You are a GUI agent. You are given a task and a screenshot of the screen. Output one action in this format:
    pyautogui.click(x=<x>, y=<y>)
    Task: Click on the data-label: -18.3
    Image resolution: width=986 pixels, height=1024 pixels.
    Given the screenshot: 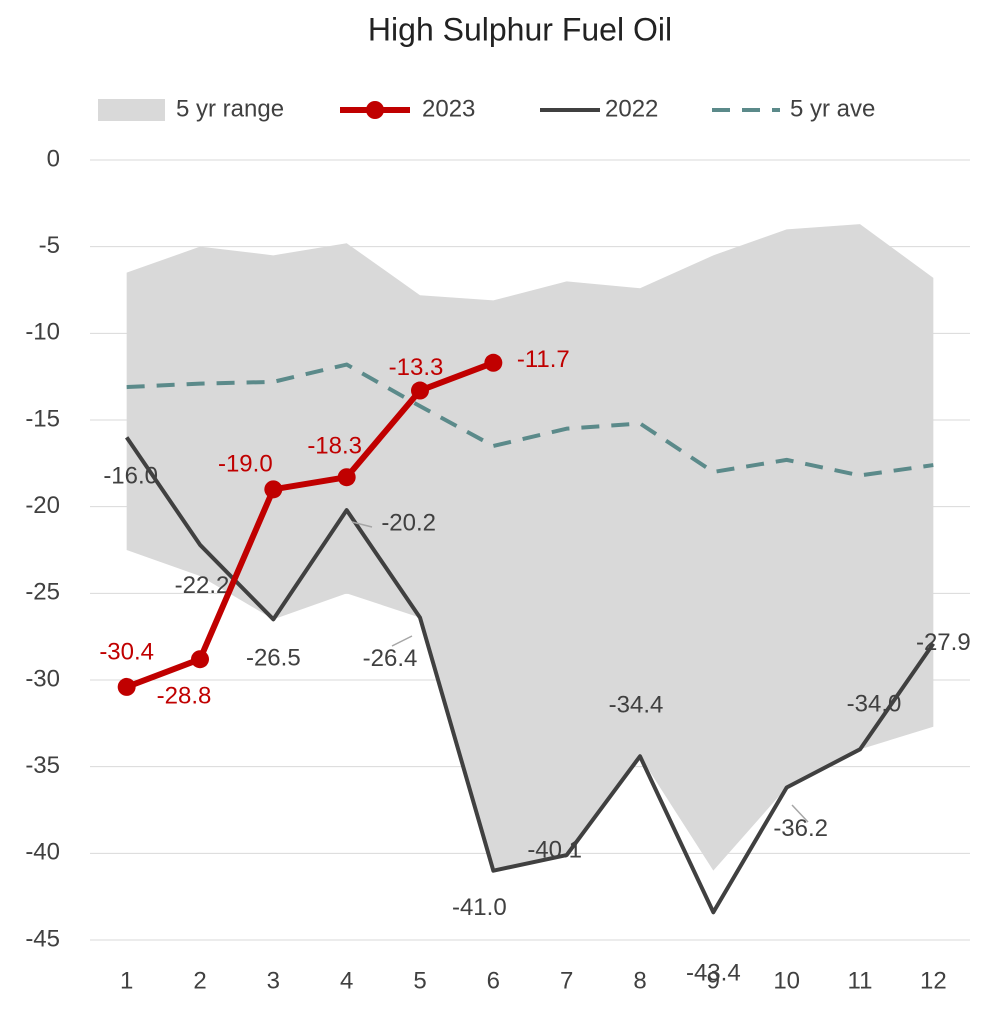 What is the action you would take?
    pyautogui.click(x=334, y=446)
    